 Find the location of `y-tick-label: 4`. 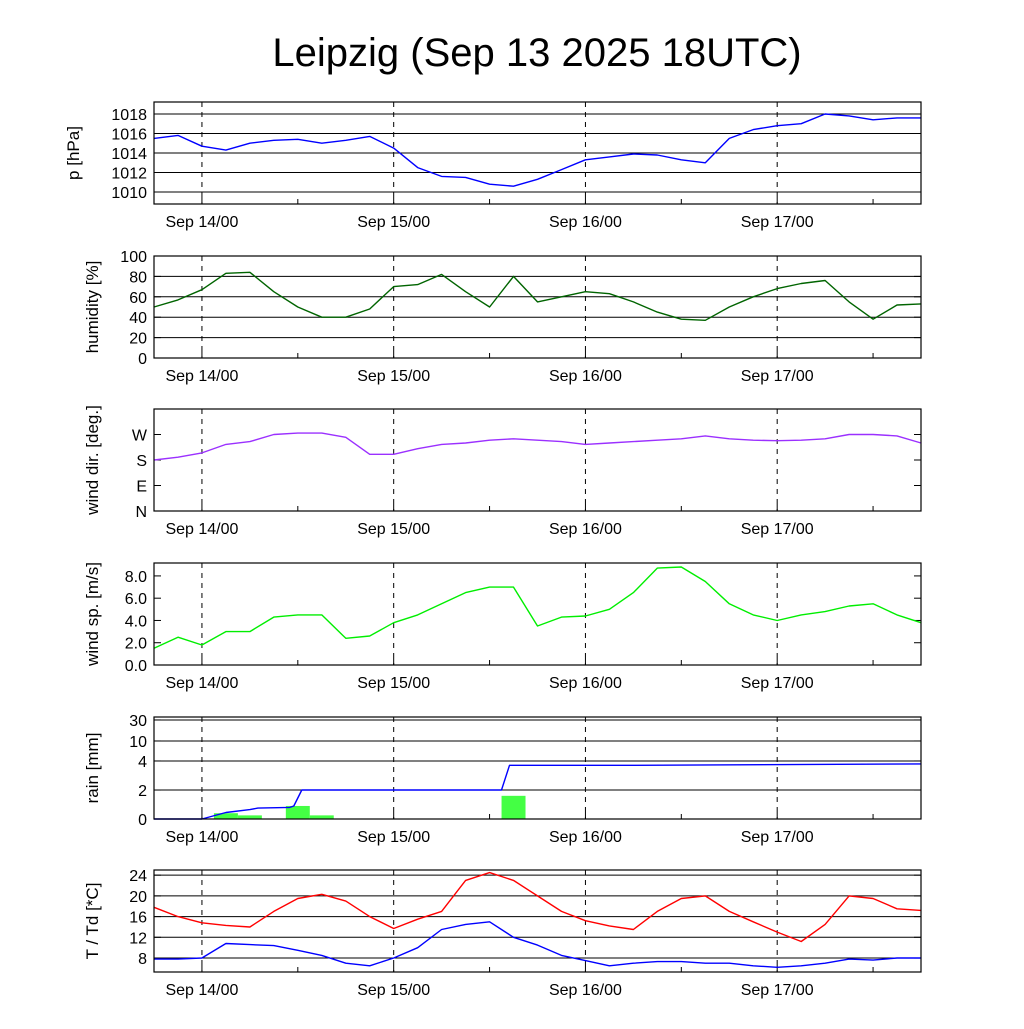

y-tick-label: 4 is located at coordinates (142, 762).